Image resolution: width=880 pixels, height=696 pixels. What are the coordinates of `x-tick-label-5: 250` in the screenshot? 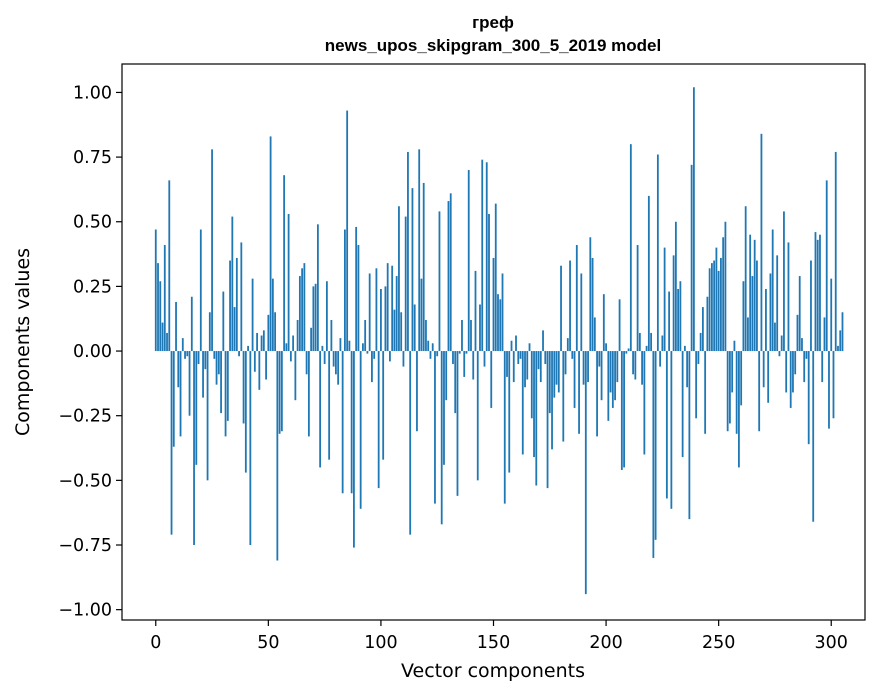 It's located at (718, 643).